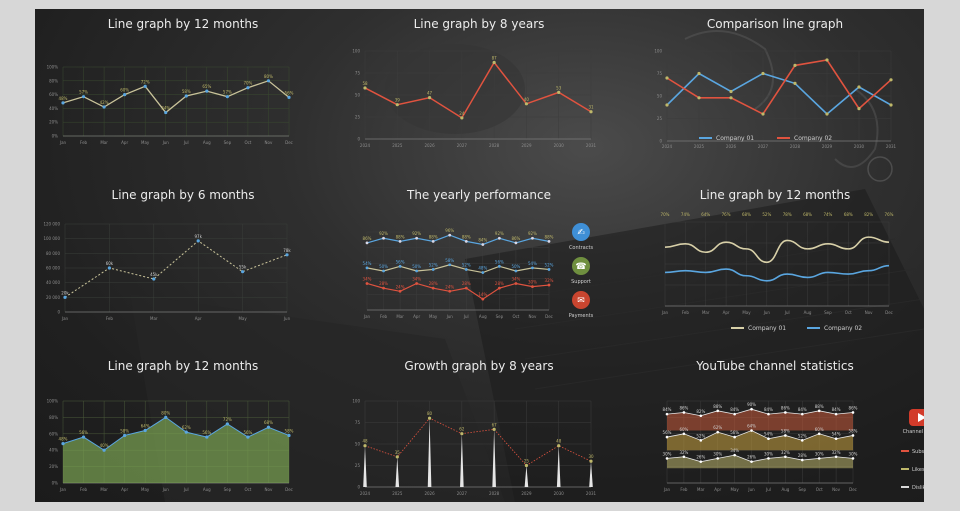 This screenshot has width=960, height=511. I want to click on x-tick-label: Jul, so click(768, 489).